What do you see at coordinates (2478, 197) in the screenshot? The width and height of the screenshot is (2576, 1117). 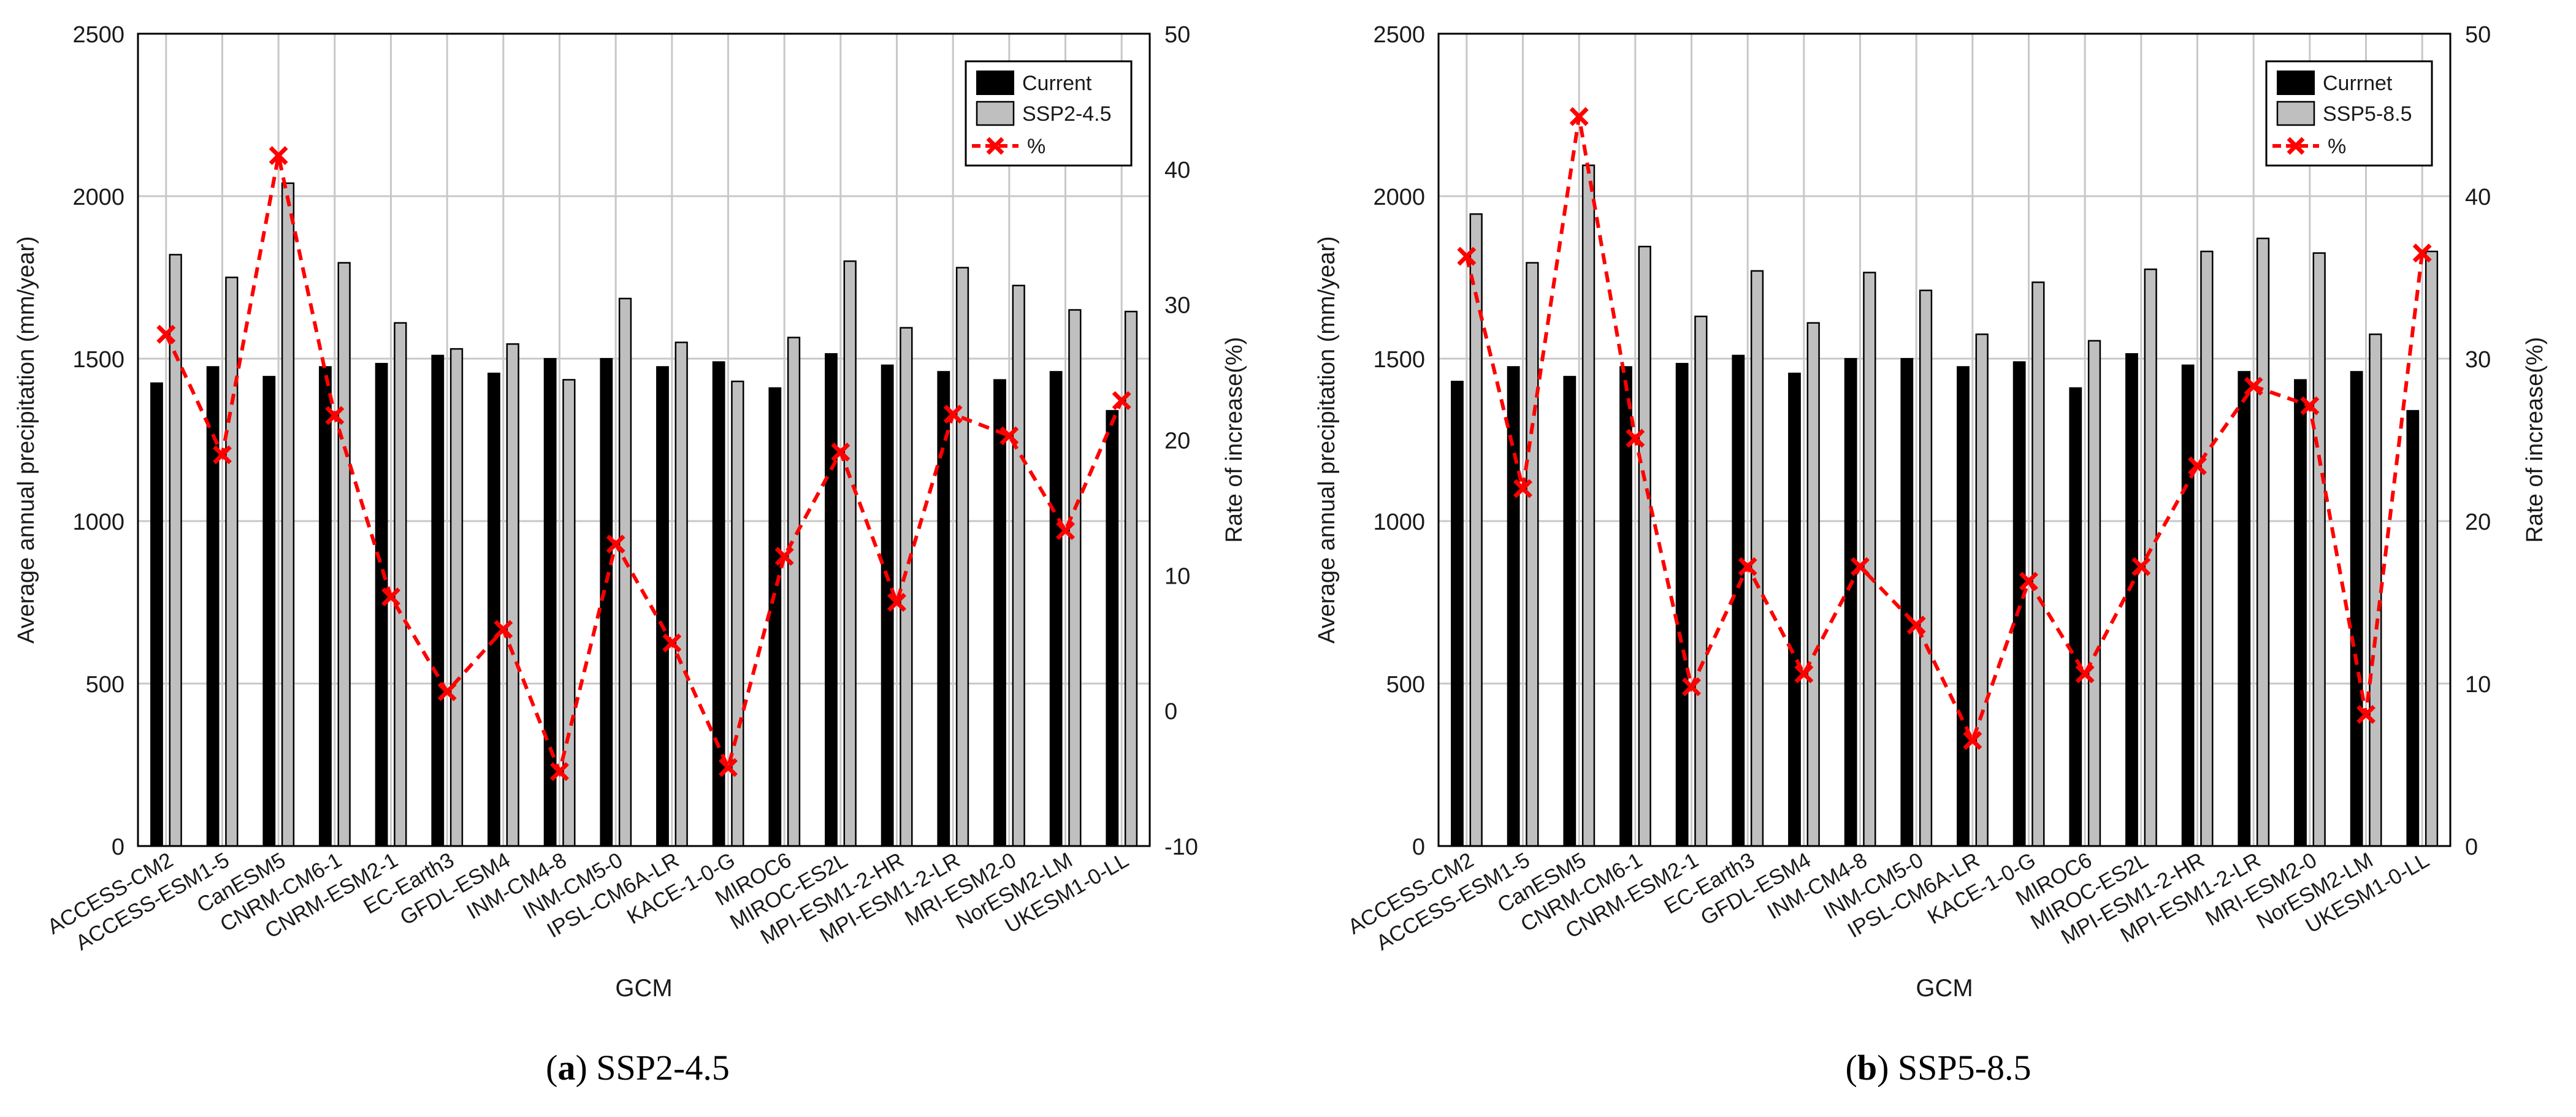 I see `chart-b-y2tick-label: 40` at bounding box center [2478, 197].